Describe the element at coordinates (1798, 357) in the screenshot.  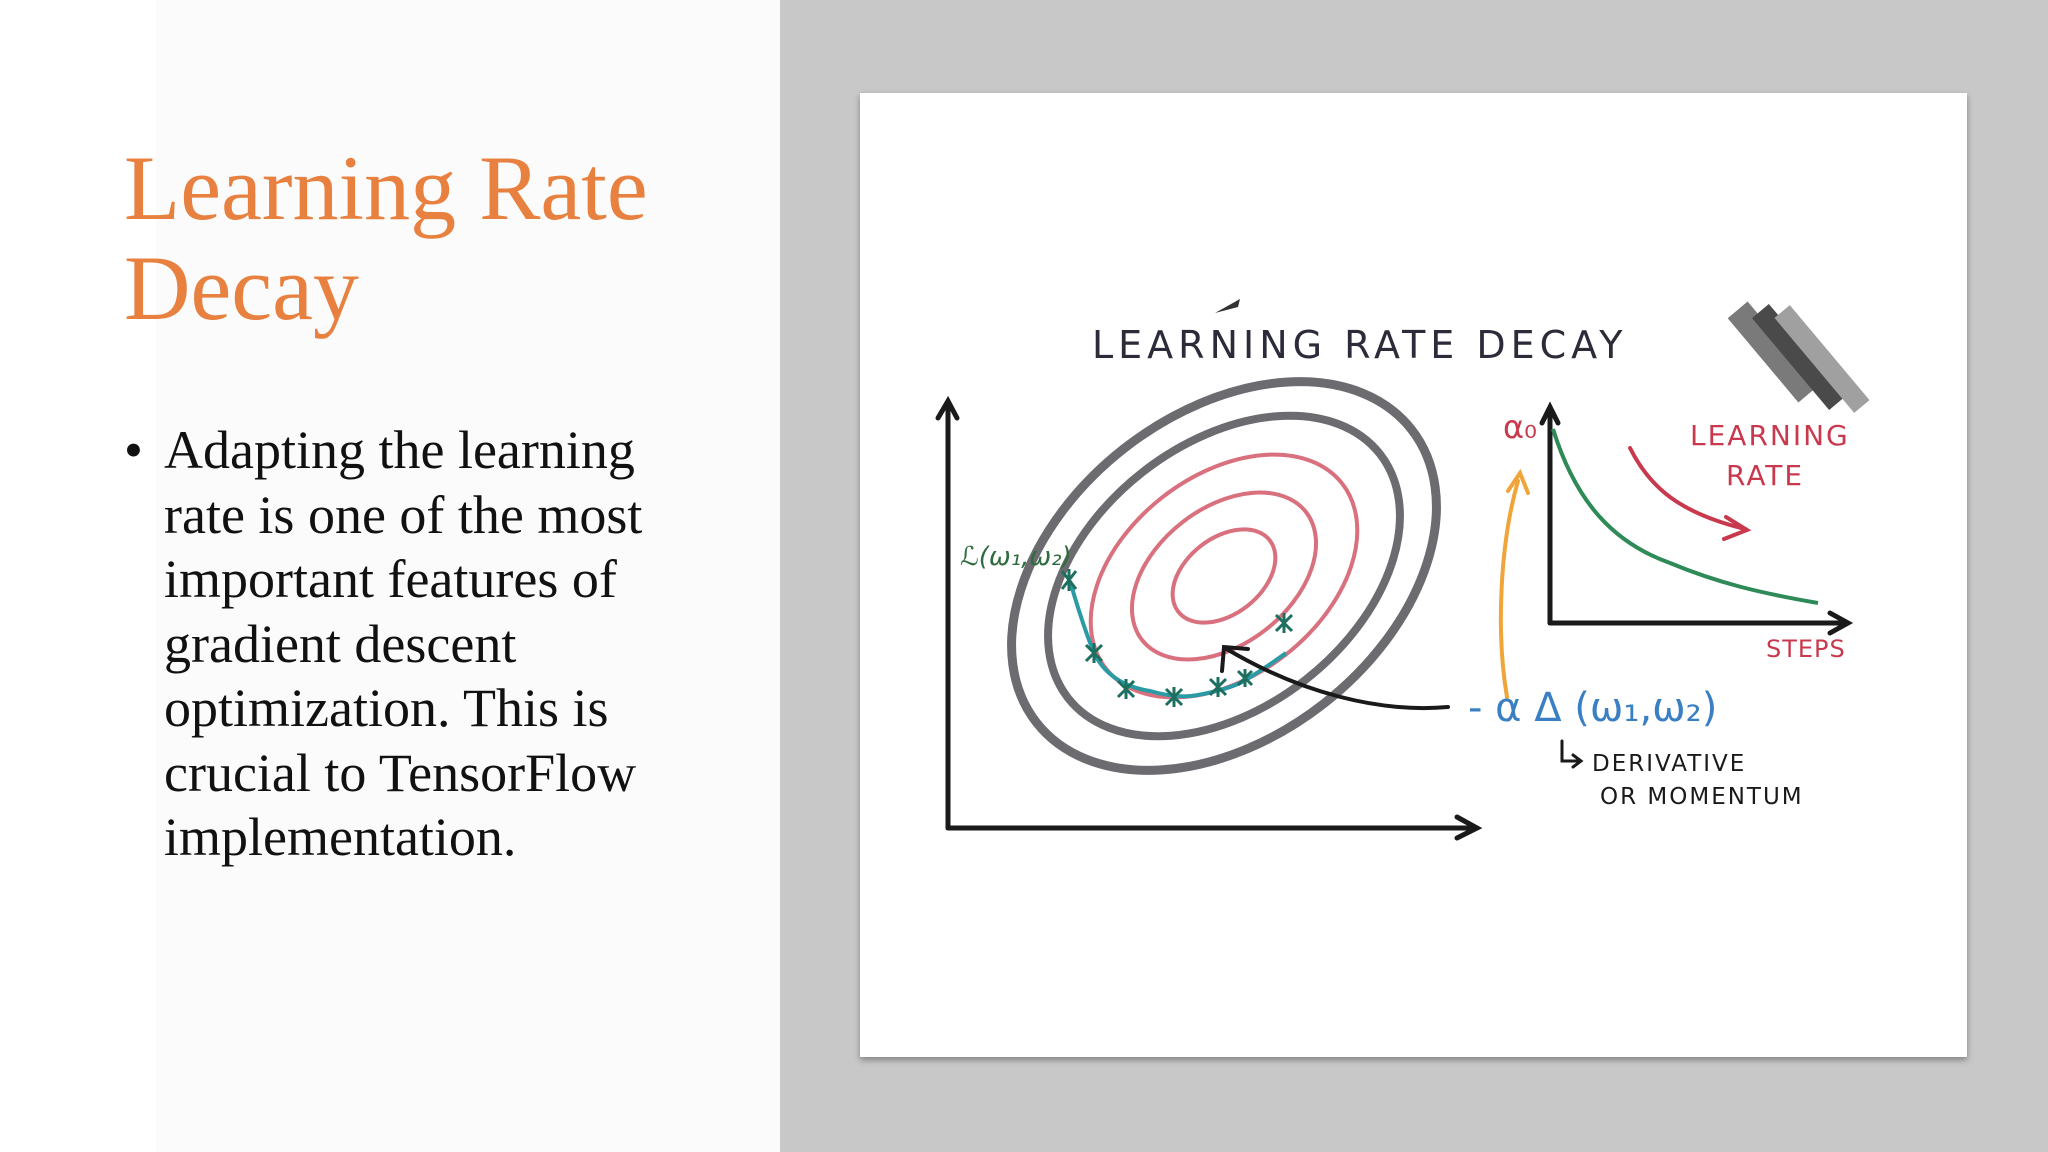
I see `marker-pens-decoration` at that location.